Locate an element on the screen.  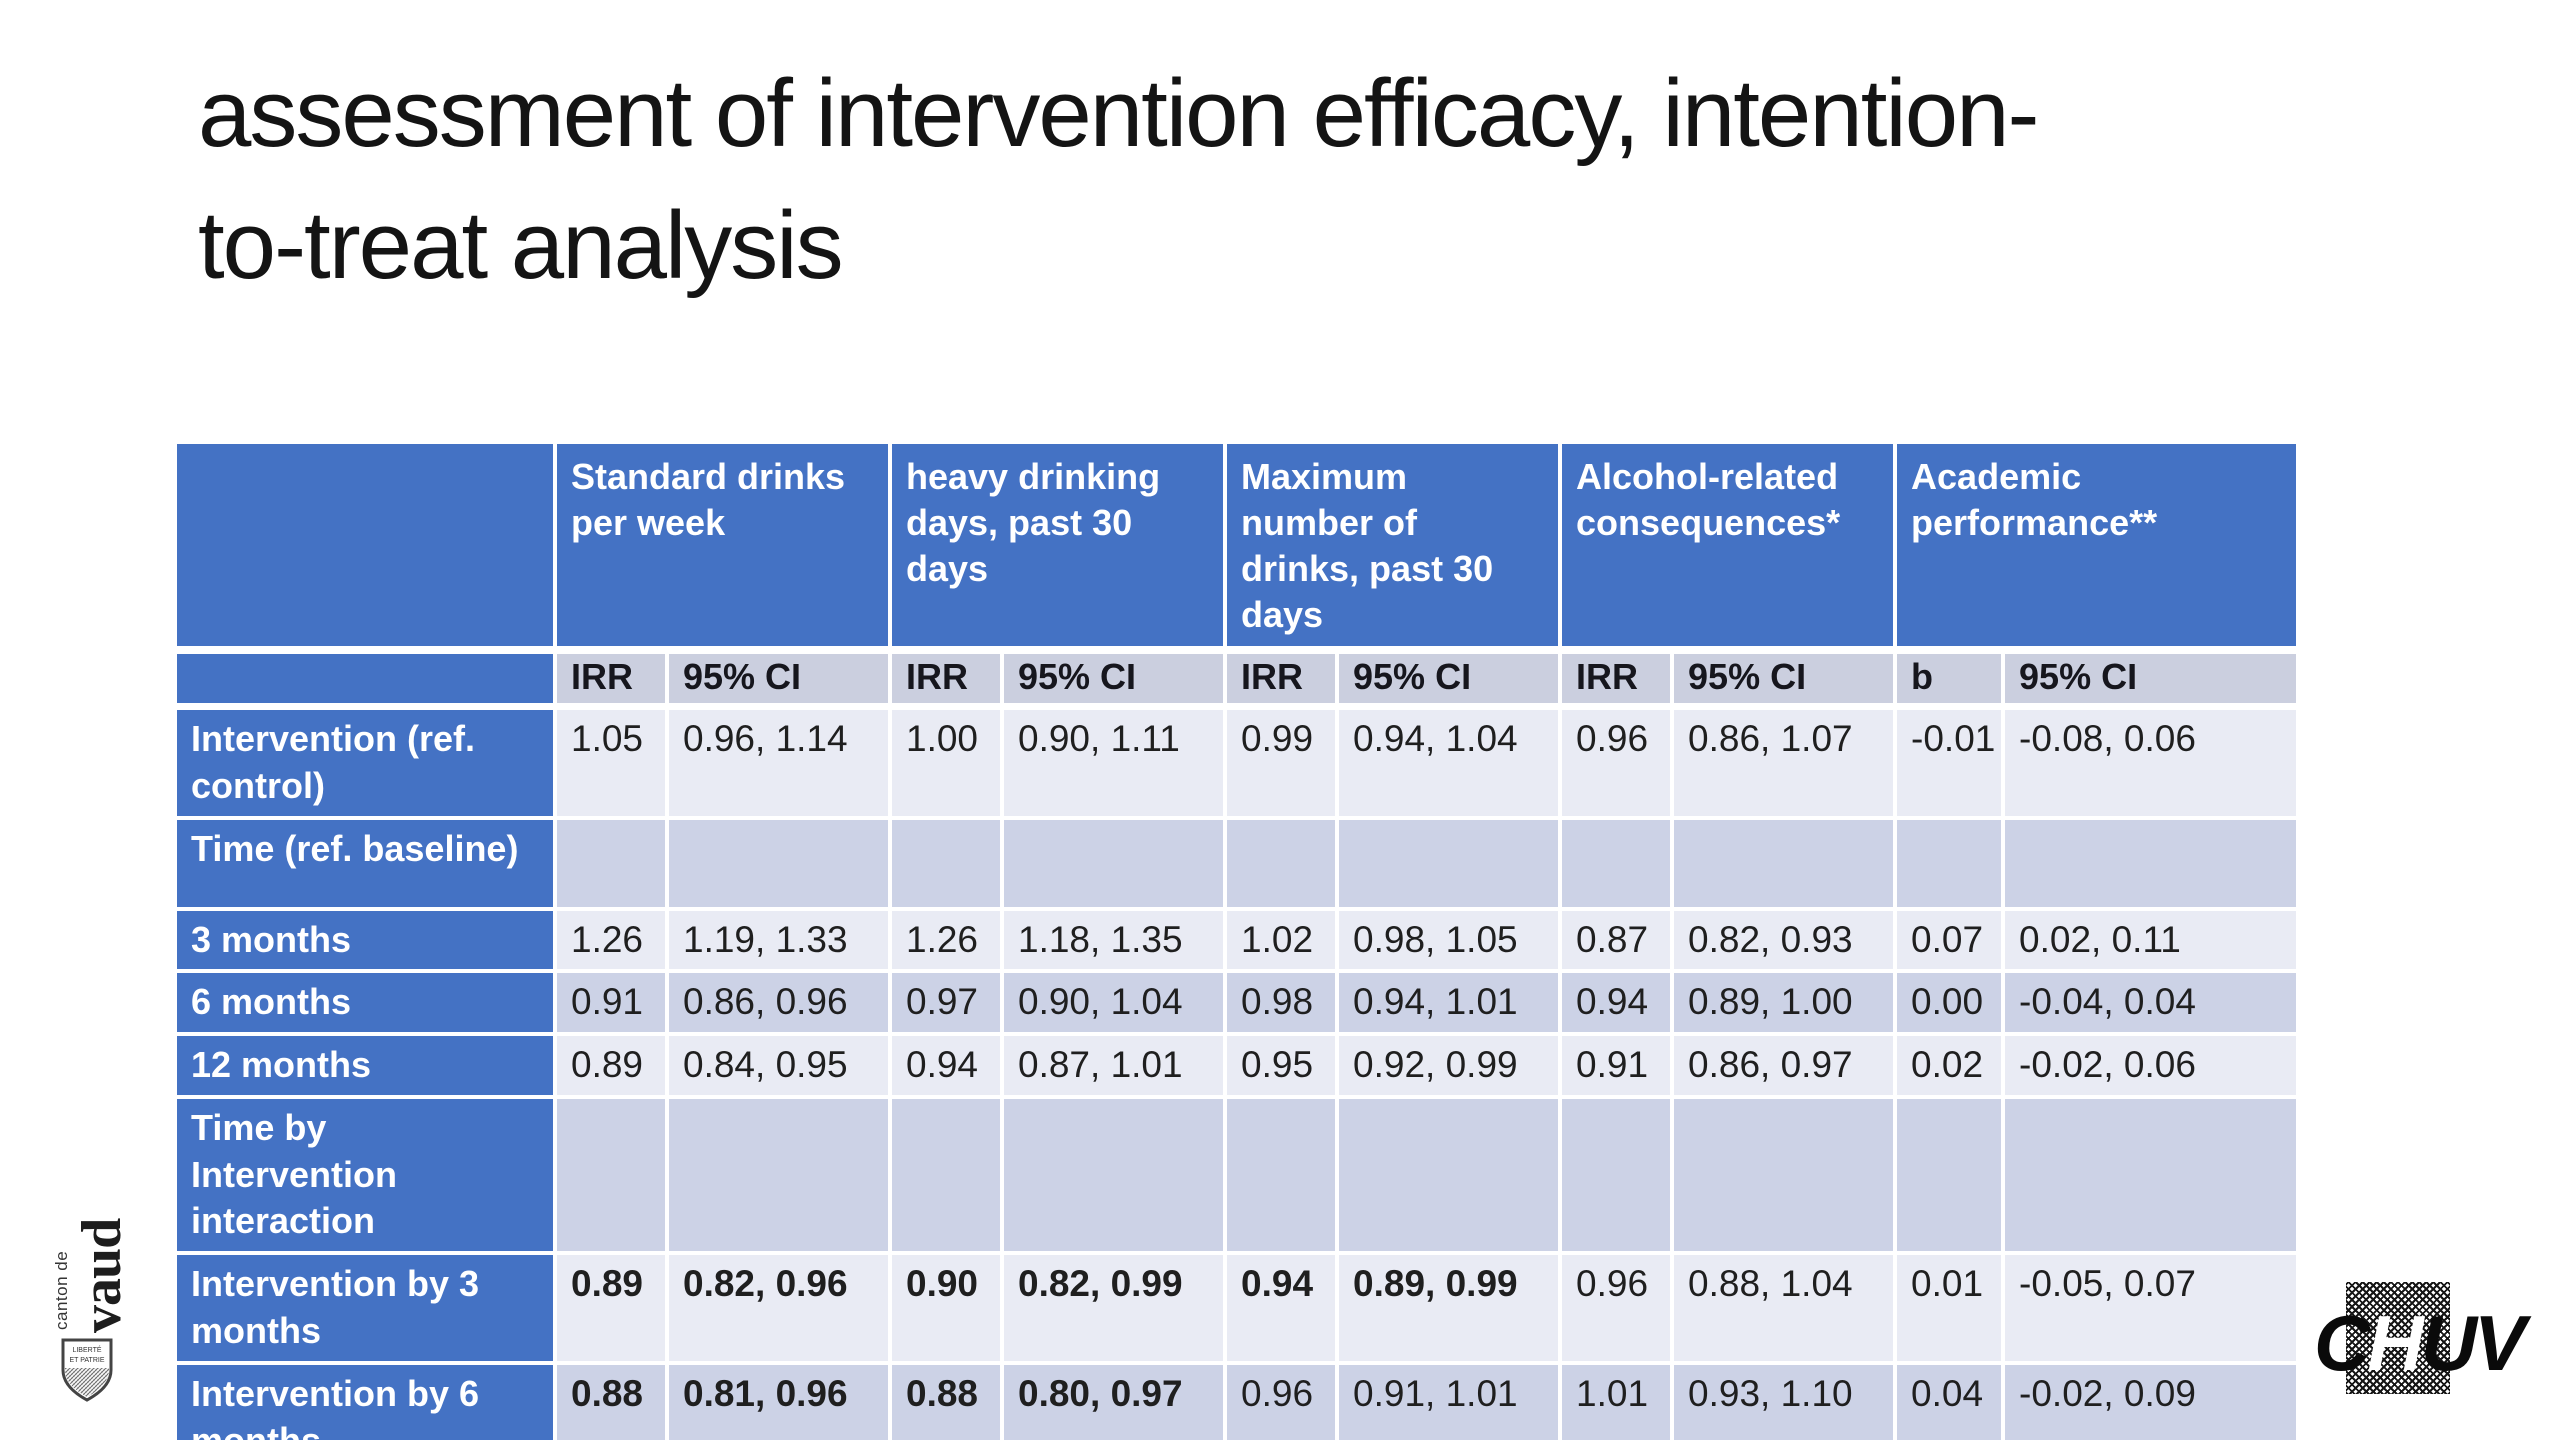
value-cell: 1.01 is located at coordinates (1616, 1400).